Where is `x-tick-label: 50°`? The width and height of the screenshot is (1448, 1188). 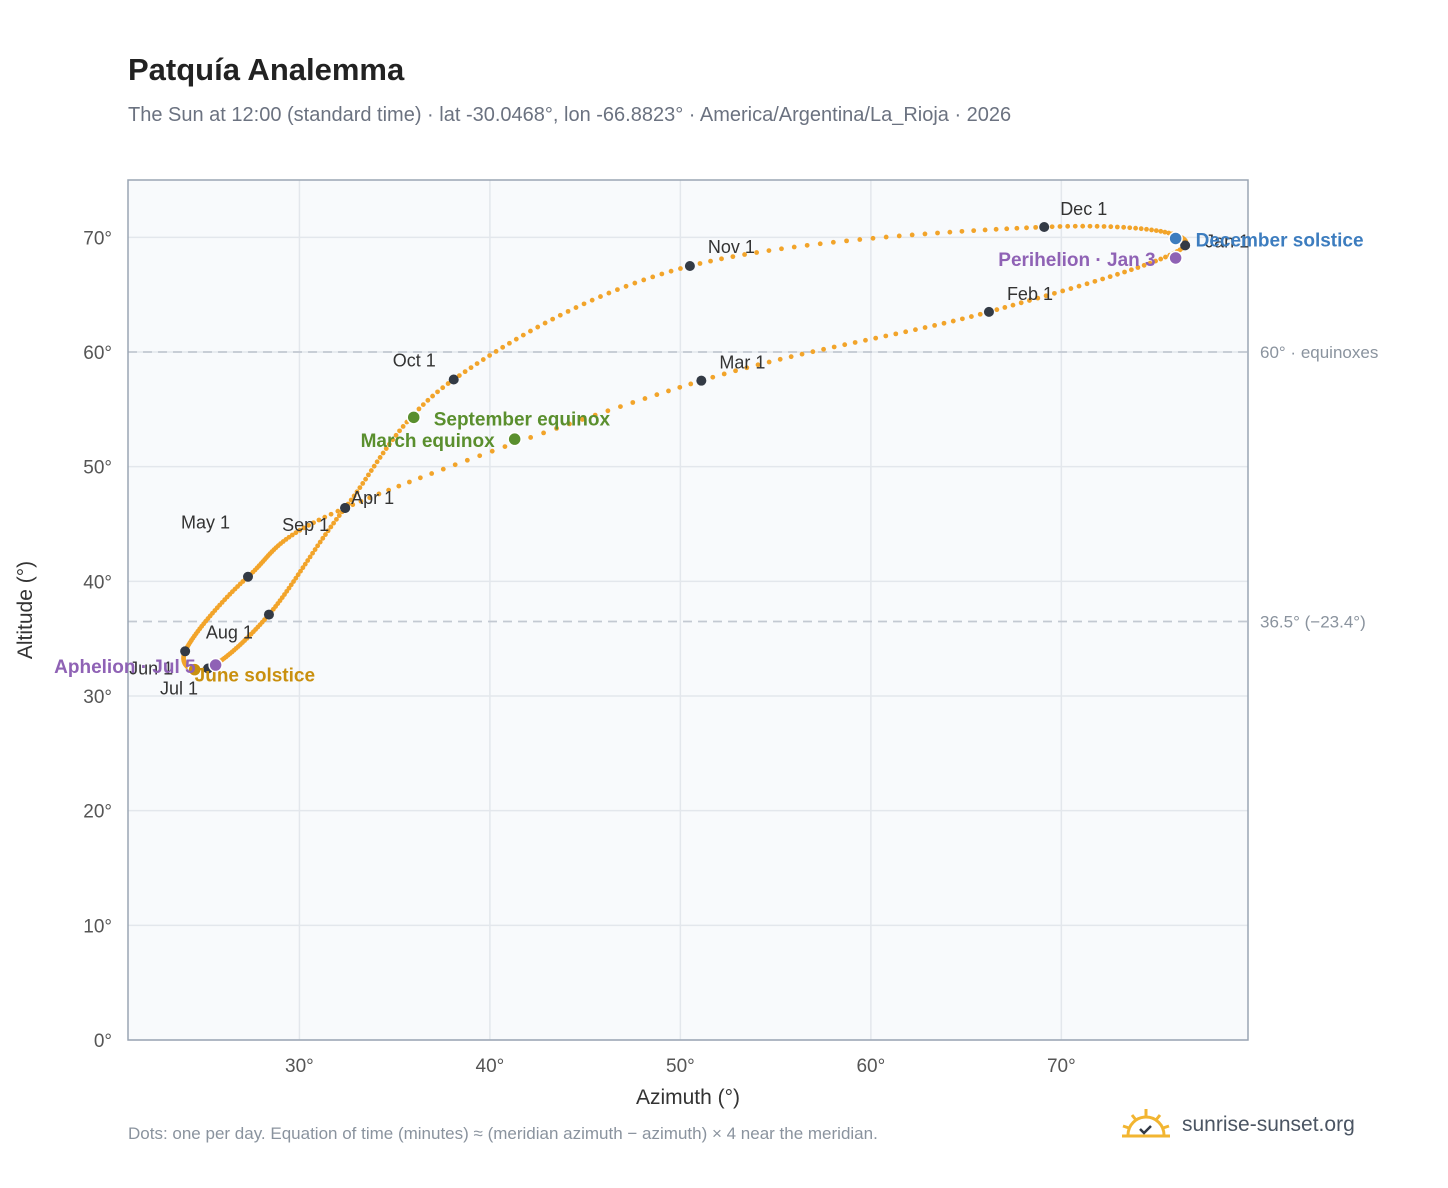 x-tick-label: 50° is located at coordinates (680, 1066).